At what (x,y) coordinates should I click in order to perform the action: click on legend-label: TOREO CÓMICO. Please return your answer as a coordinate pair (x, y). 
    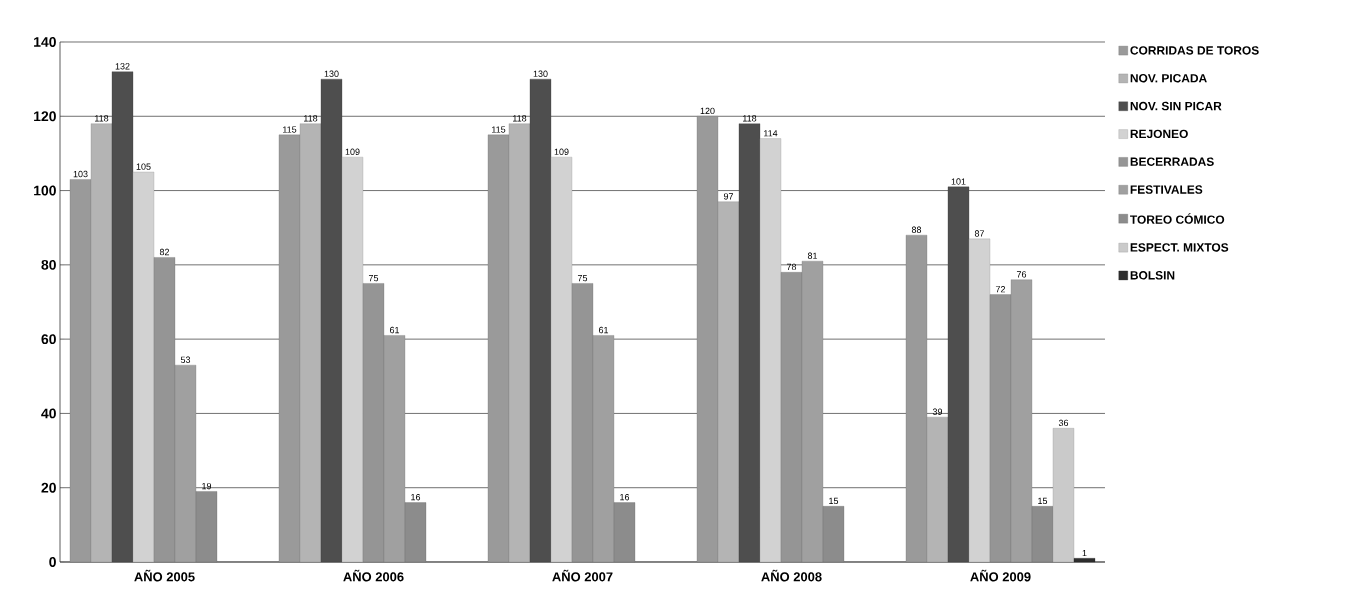
    Looking at the image, I should click on (1177, 218).